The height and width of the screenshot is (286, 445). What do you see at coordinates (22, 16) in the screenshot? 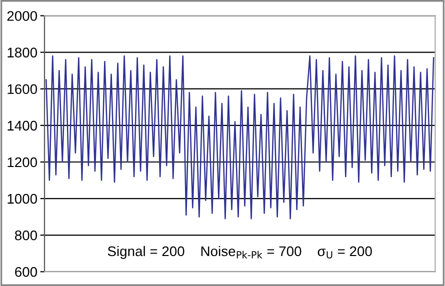
I see `y-tick-label: 2000` at bounding box center [22, 16].